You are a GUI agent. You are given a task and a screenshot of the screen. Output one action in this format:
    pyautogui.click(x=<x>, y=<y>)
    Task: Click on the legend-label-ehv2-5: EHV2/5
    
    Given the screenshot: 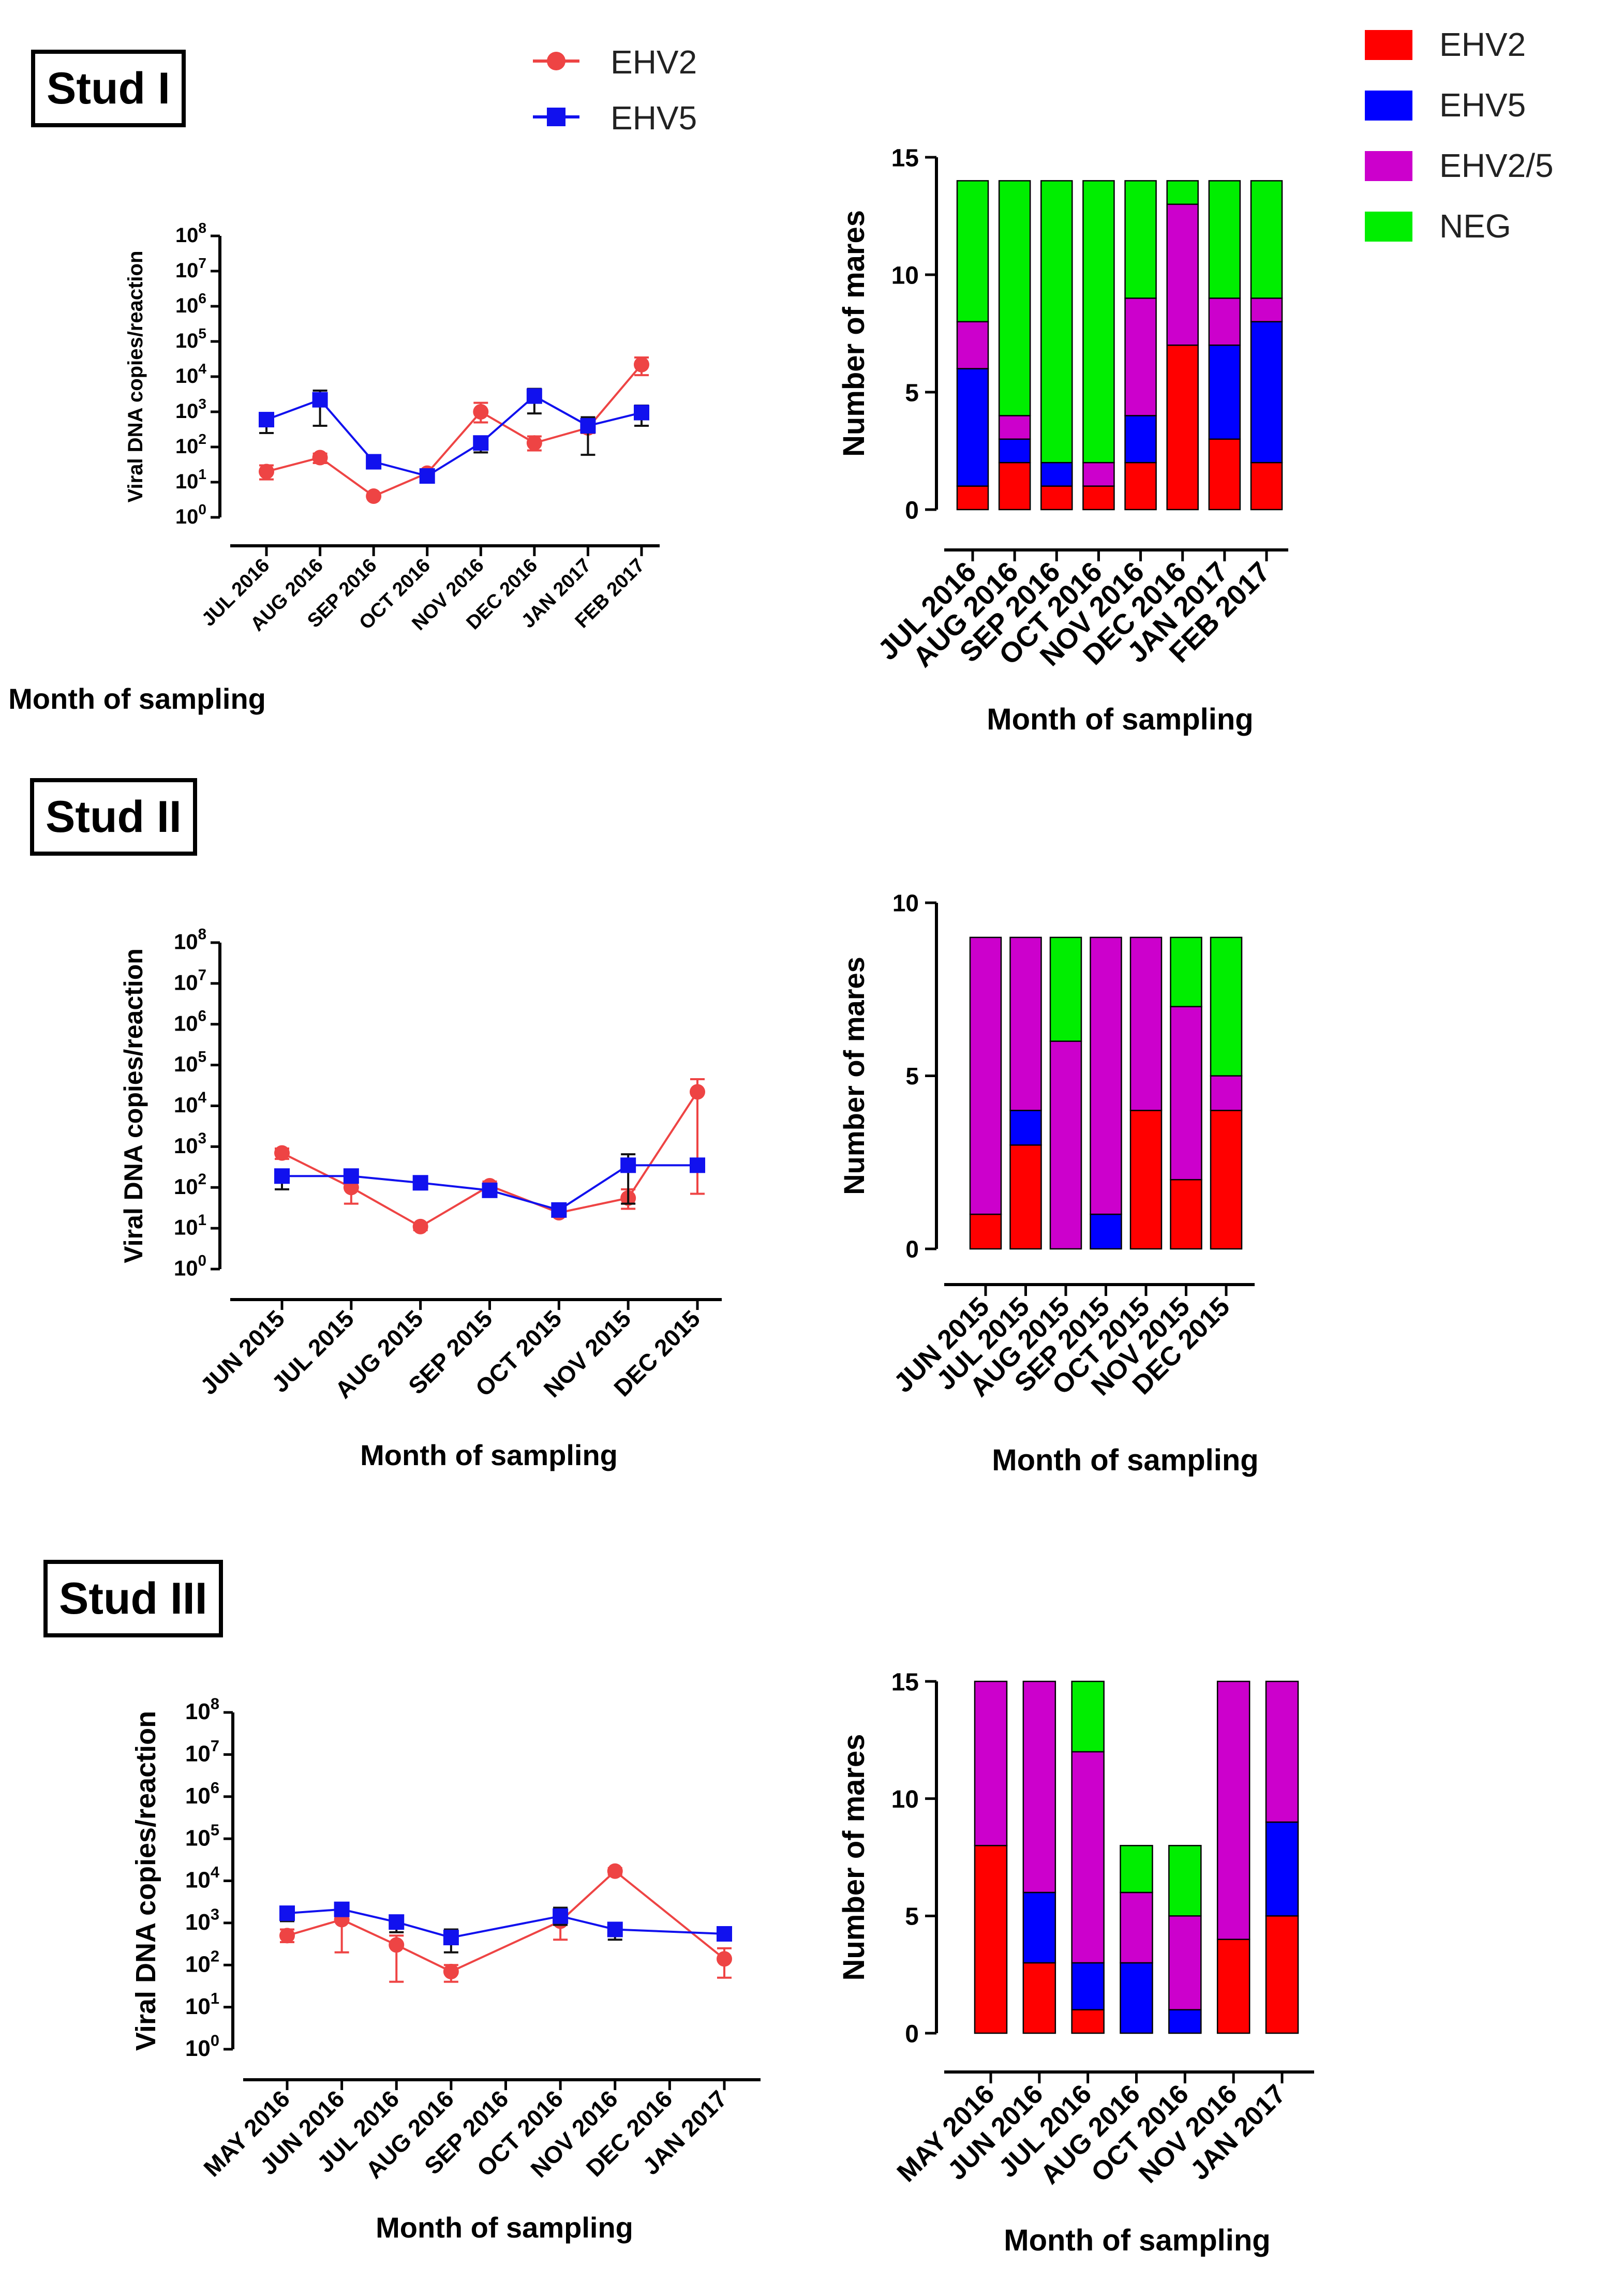 What is the action you would take?
    pyautogui.click(x=1496, y=165)
    